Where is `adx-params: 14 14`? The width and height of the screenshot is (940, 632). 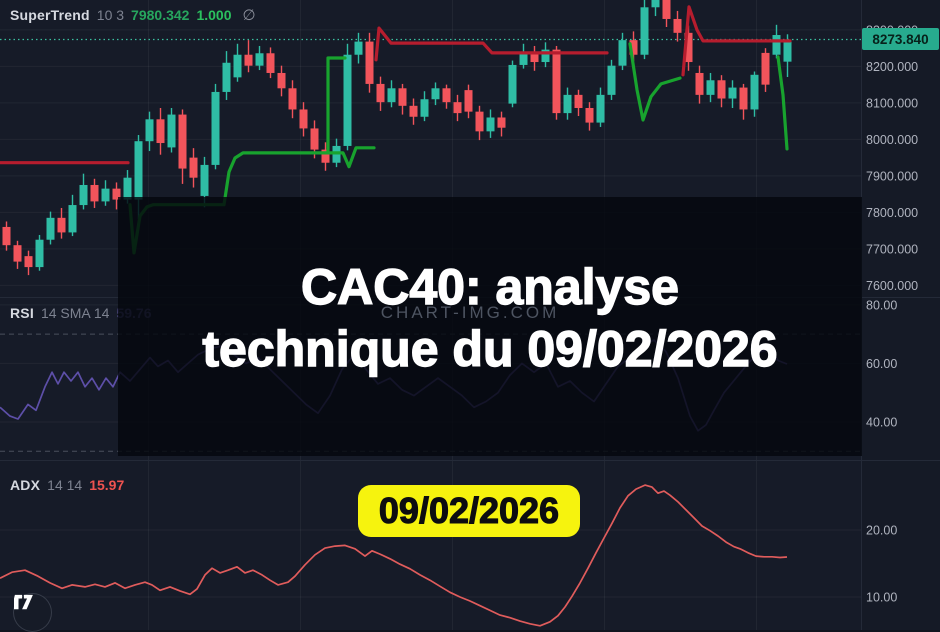 adx-params: 14 14 is located at coordinates (65, 485).